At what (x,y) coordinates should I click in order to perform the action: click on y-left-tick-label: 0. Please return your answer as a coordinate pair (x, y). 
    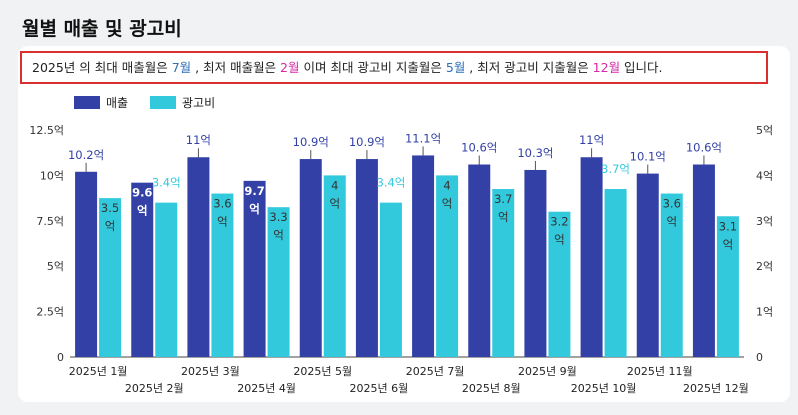
    Looking at the image, I should click on (60, 357).